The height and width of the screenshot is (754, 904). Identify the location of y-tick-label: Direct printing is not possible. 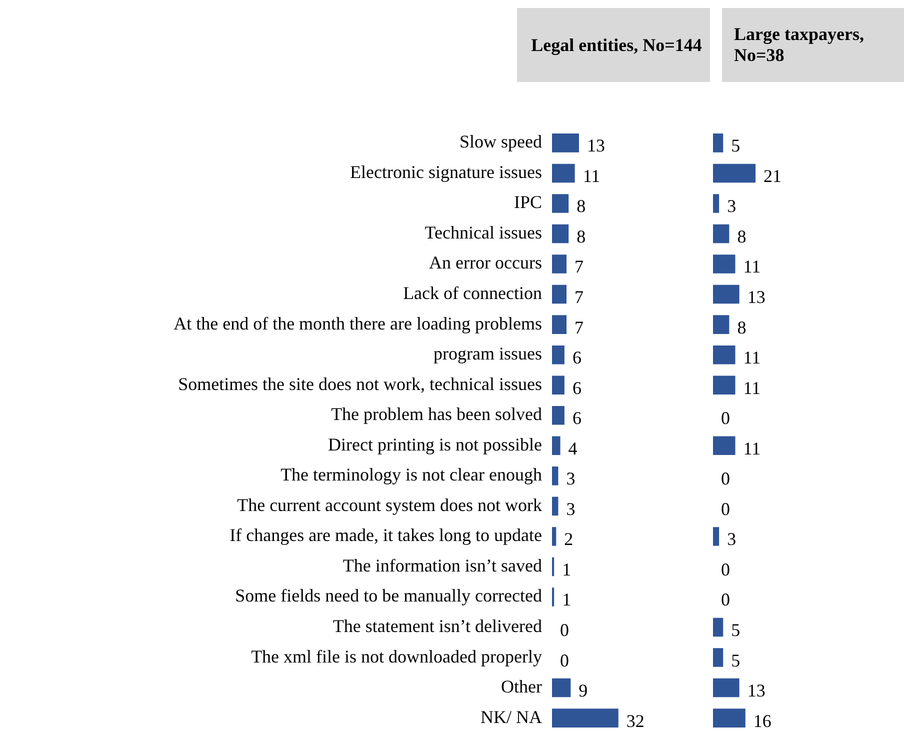
(435, 444).